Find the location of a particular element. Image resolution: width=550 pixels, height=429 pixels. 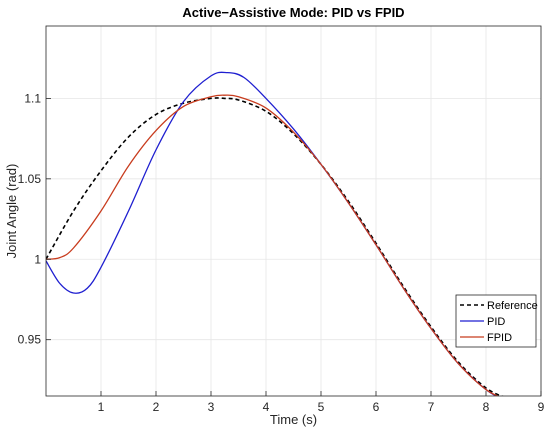

y-tick-label: 1.1 is located at coordinates (32, 98).